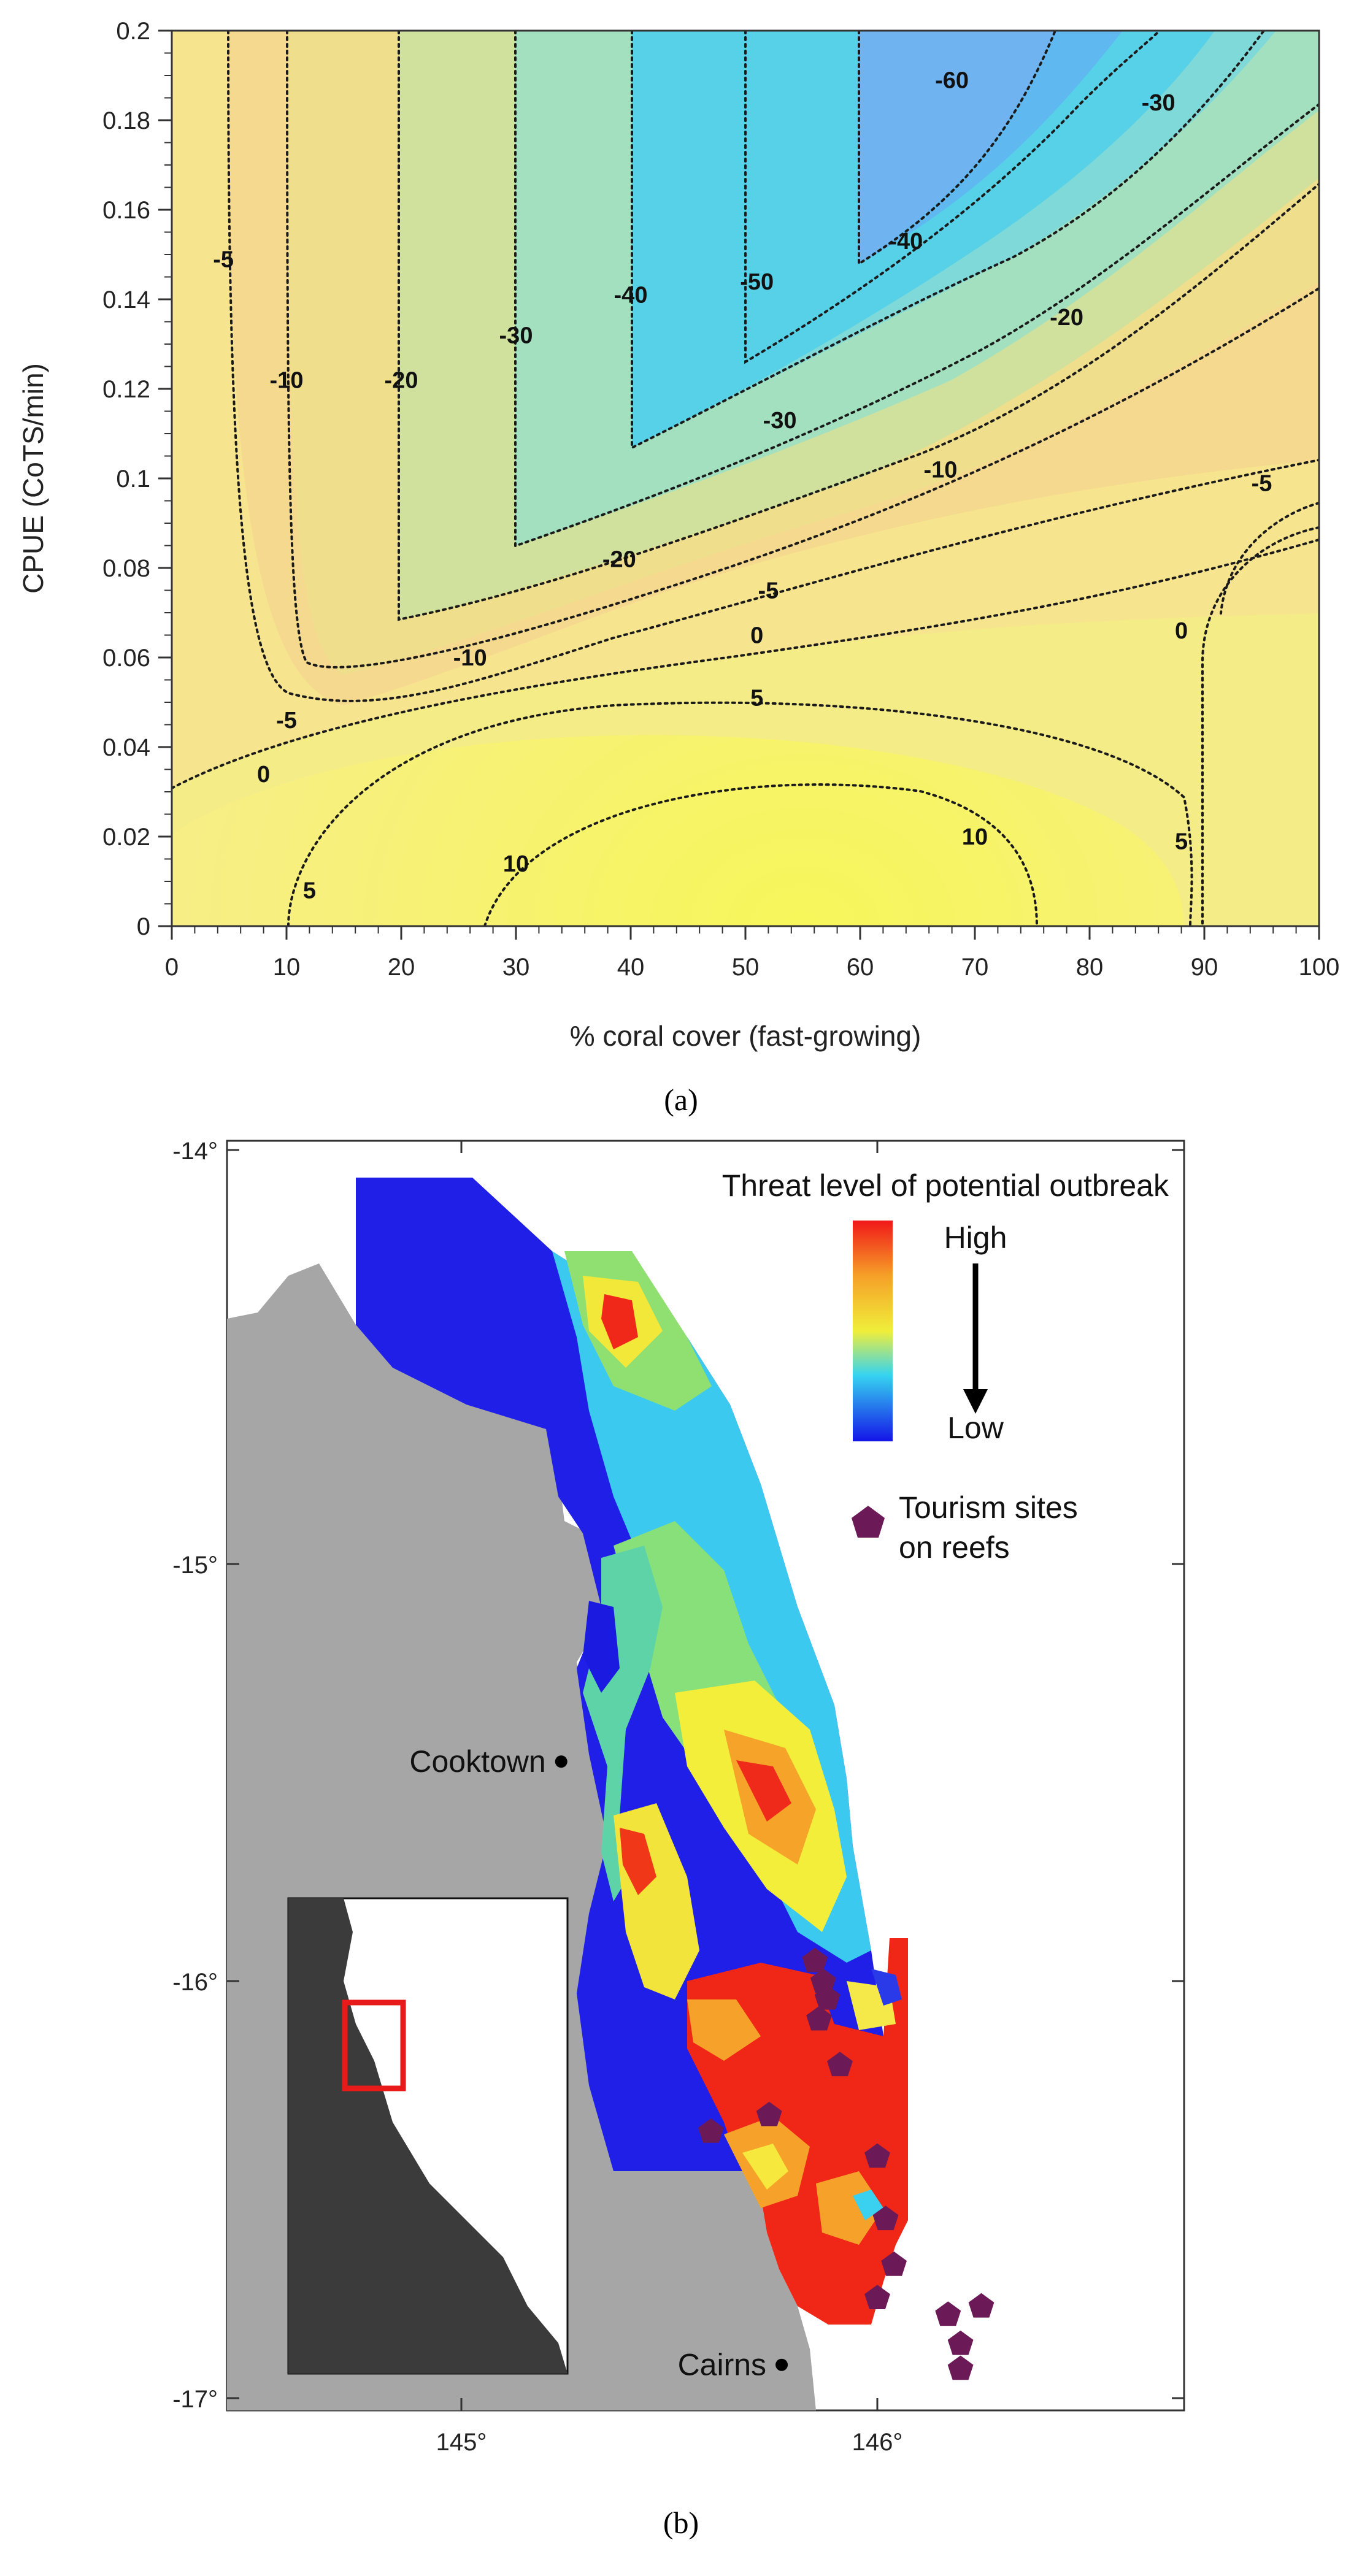  What do you see at coordinates (126, 747) in the screenshot?
I see `y-tick-label: 0.04` at bounding box center [126, 747].